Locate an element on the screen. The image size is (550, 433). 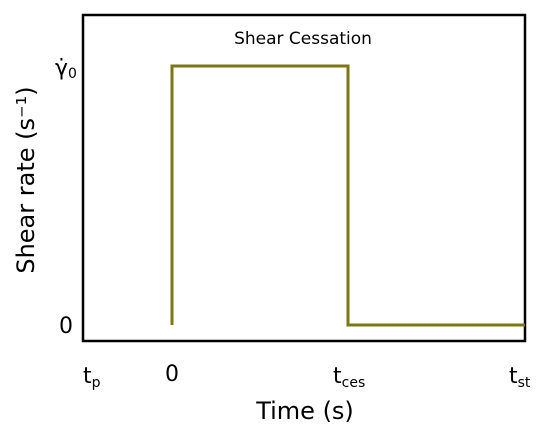
x-tick-tces: tces is located at coordinates (349, 377).